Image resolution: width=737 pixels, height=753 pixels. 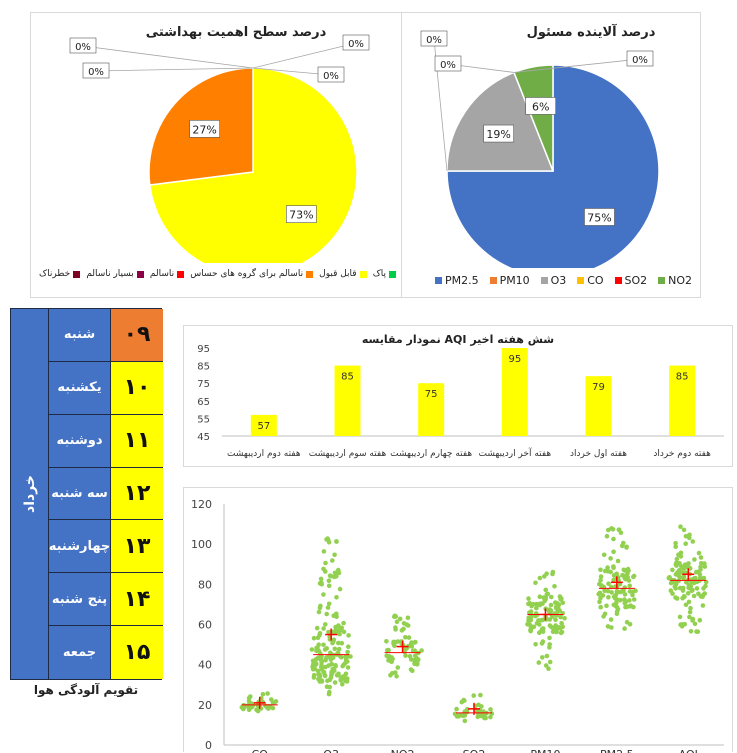 I want to click on scatter-ytick-label: 20, so click(x=205, y=705).